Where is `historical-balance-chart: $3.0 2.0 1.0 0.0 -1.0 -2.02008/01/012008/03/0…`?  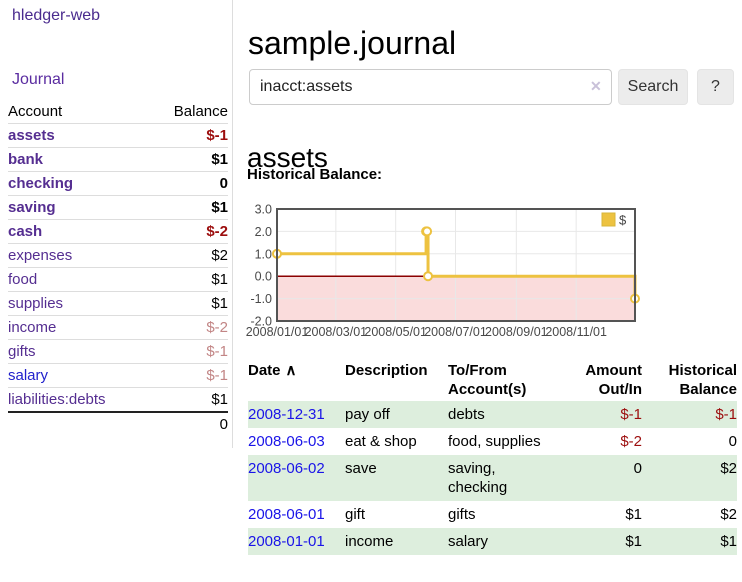 historical-balance-chart: $3.0 2.0 1.0 0.0 -1.0 -2.02008/01/012008/03/0… is located at coordinates (443, 271).